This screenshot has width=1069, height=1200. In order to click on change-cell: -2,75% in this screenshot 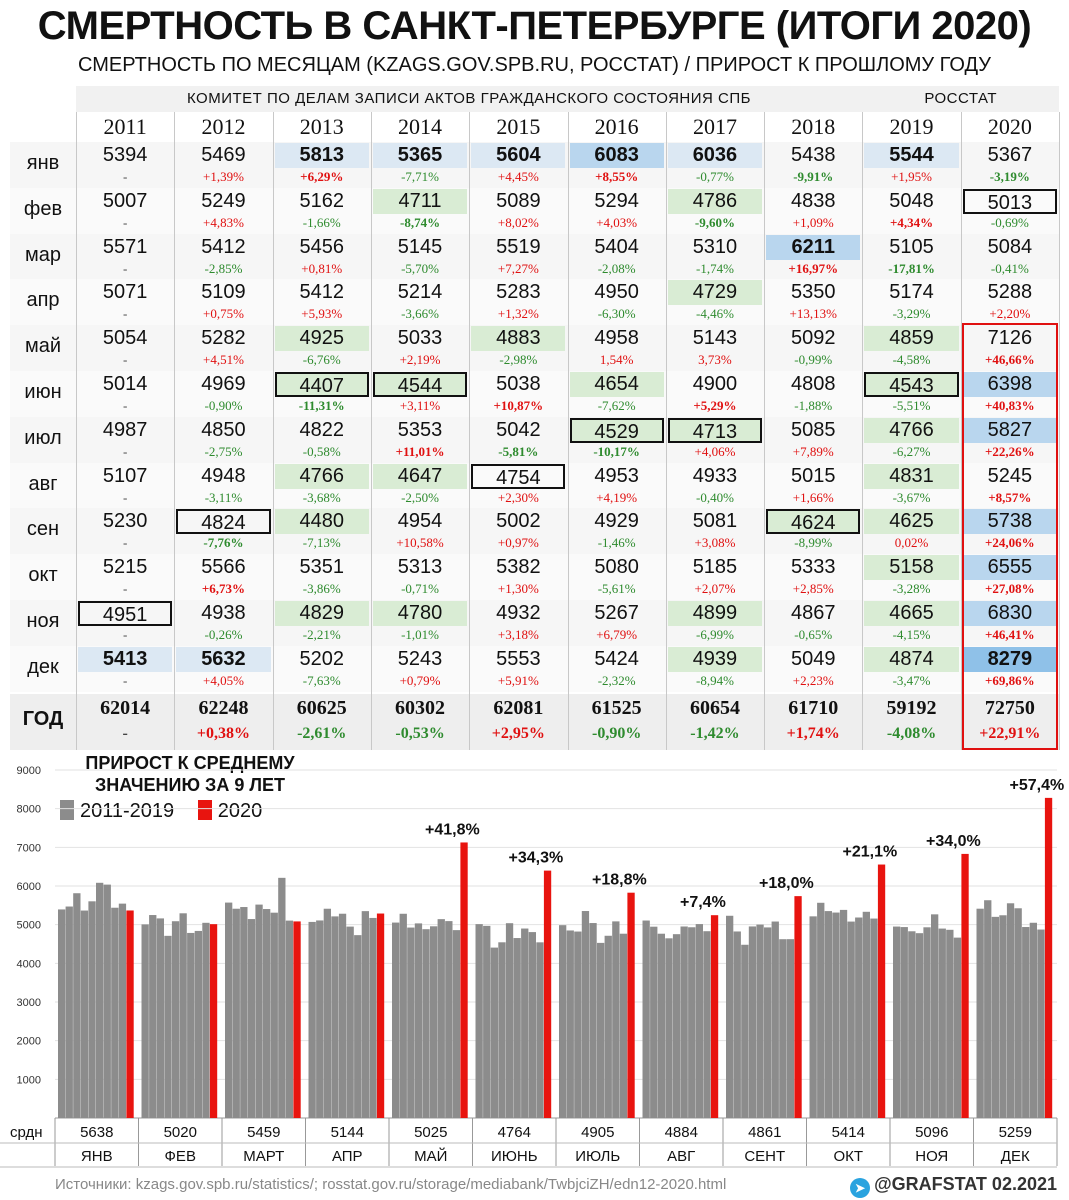, I will do `click(223, 451)`.